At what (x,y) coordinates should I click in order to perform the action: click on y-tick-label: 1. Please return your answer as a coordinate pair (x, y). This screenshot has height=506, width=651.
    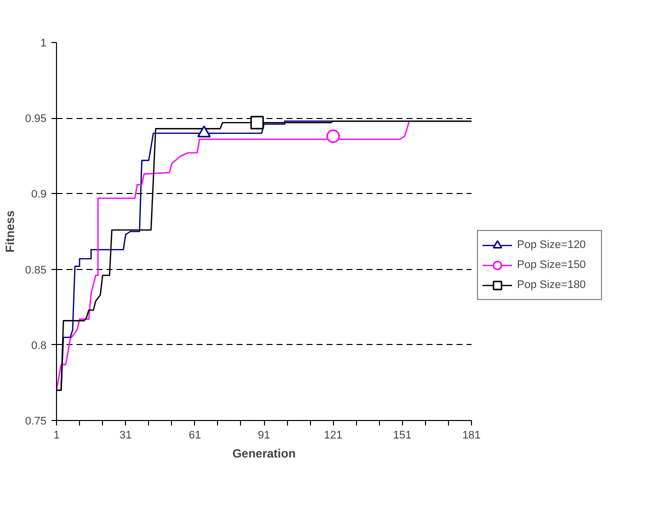
    Looking at the image, I should click on (43, 44).